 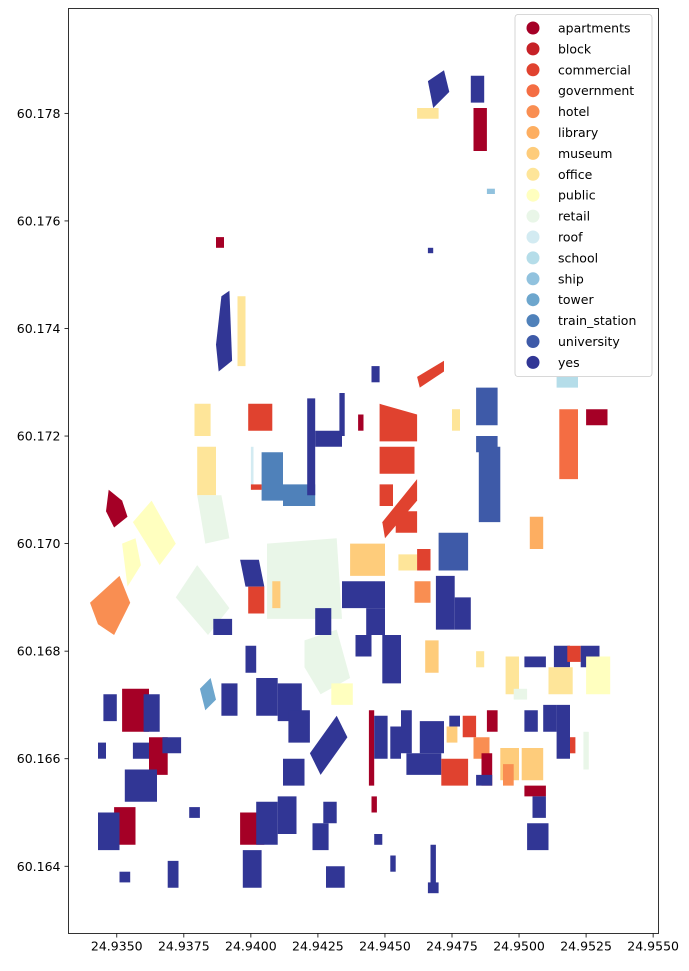 What do you see at coordinates (367, 559) in the screenshot?
I see `building-museum` at bounding box center [367, 559].